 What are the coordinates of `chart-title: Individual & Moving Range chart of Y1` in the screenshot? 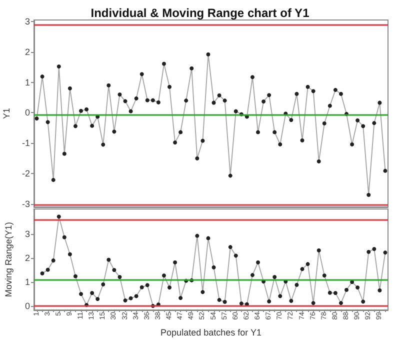 It's located at (200, 13).